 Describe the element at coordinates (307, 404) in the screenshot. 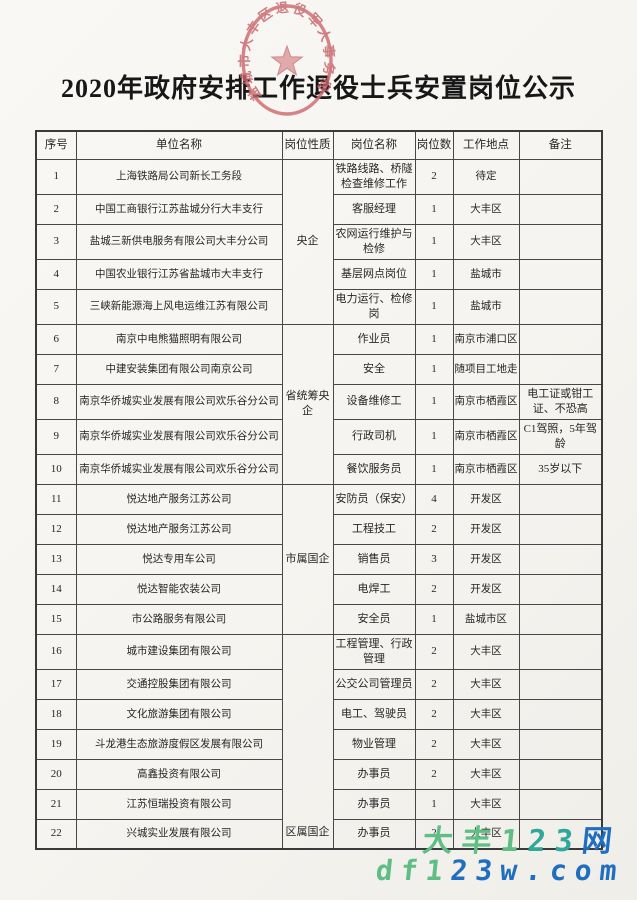

I see `cell-position-type: 省统筹央企` at that location.